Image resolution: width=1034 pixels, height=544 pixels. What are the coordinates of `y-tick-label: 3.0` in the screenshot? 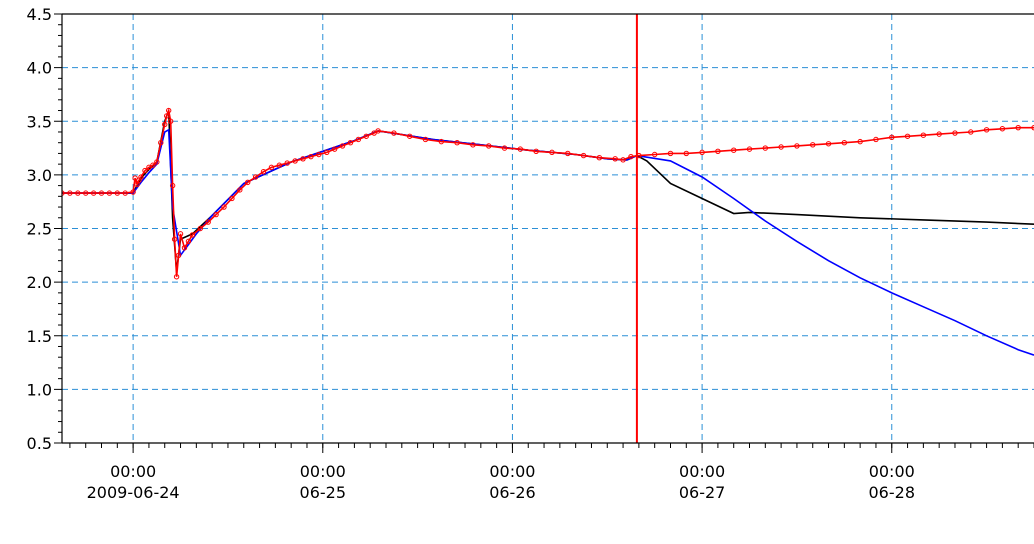 It's located at (39, 175).